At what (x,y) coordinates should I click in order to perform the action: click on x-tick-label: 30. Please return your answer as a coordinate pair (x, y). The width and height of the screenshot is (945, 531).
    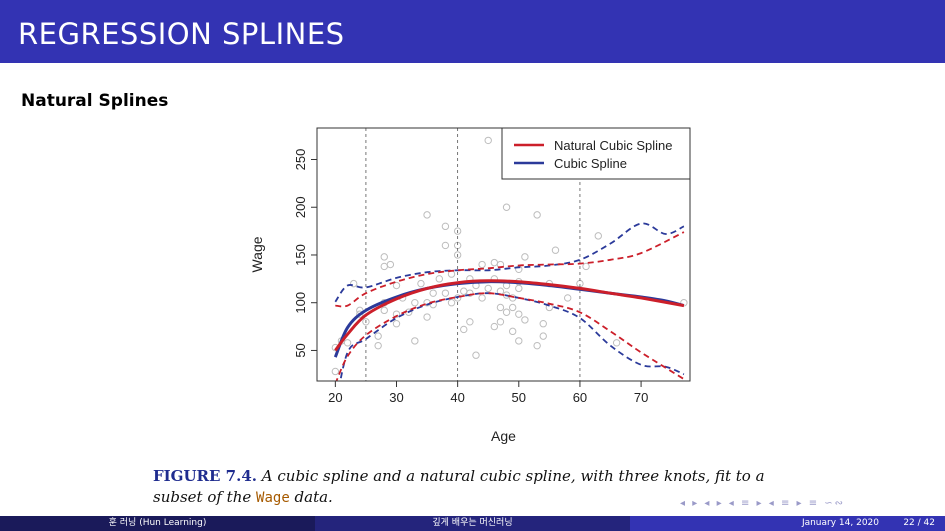
    Looking at the image, I should click on (396, 397).